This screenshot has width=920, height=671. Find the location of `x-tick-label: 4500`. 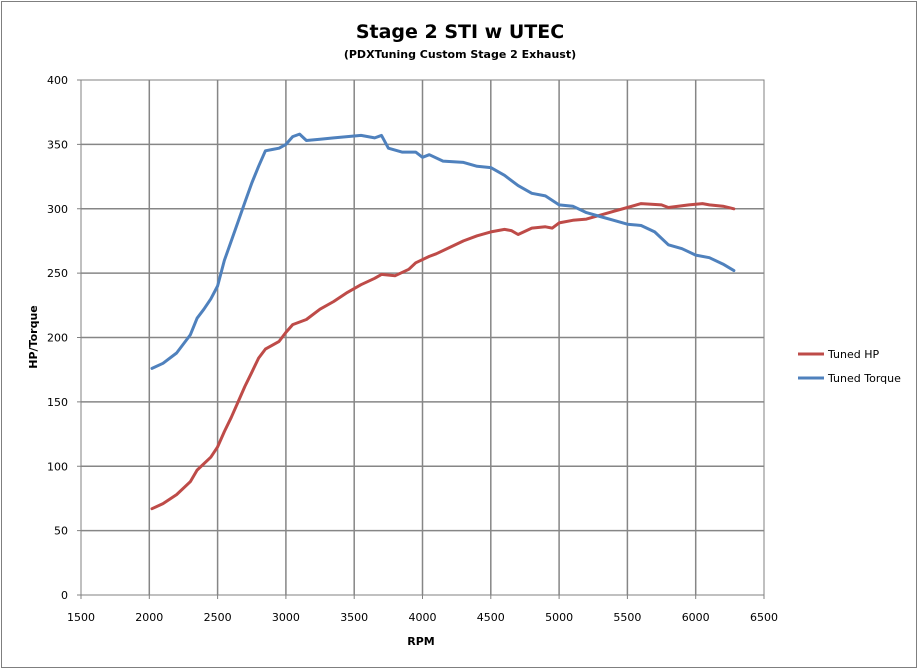

x-tick-label: 4500 is located at coordinates (491, 617).